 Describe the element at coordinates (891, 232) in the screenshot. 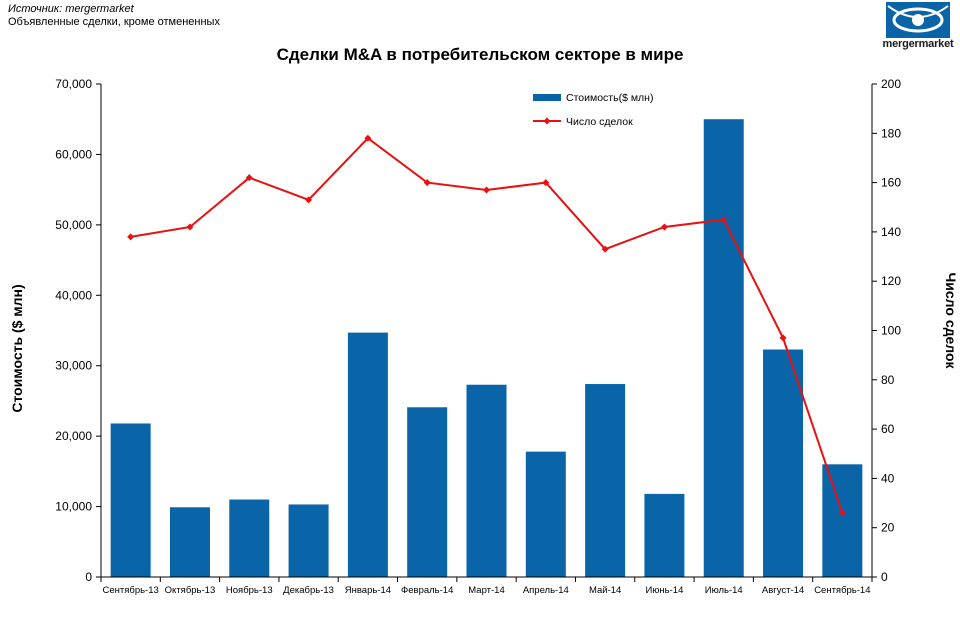

I see `y-right-tick-label: 140` at that location.